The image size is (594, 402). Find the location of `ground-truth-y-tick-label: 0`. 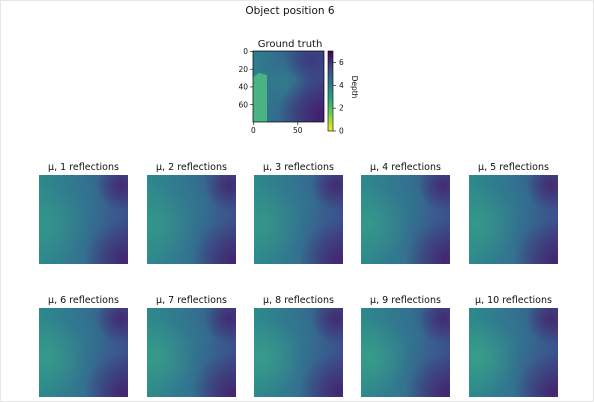

ground-truth-y-tick-label: 0 is located at coordinates (245, 51).